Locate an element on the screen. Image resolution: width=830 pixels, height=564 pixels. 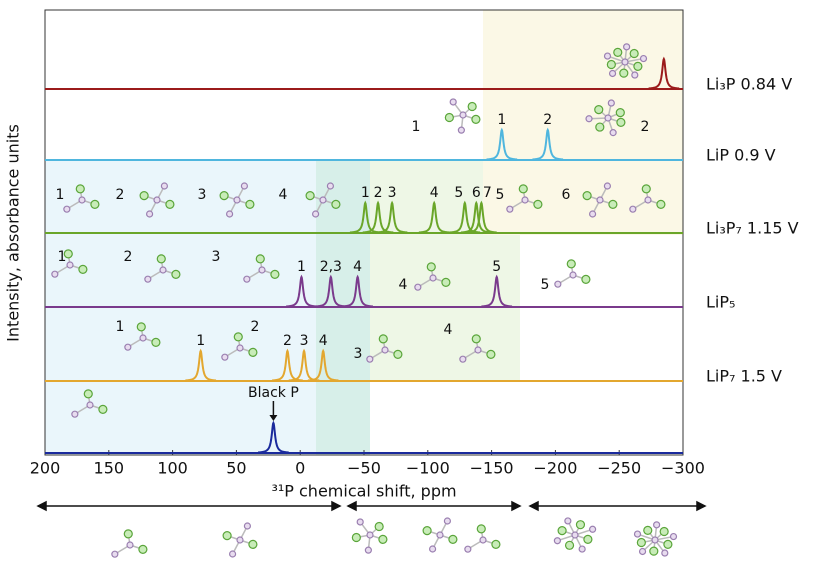
x-tick-label: 150 is located at coordinates (109, 468).